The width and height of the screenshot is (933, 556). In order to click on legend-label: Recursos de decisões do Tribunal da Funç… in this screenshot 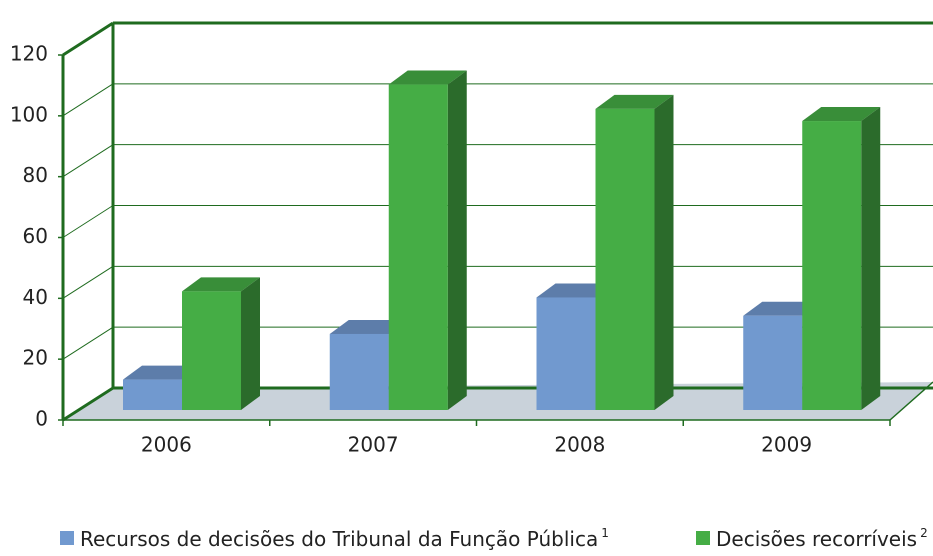, I will do `click(344, 538)`.